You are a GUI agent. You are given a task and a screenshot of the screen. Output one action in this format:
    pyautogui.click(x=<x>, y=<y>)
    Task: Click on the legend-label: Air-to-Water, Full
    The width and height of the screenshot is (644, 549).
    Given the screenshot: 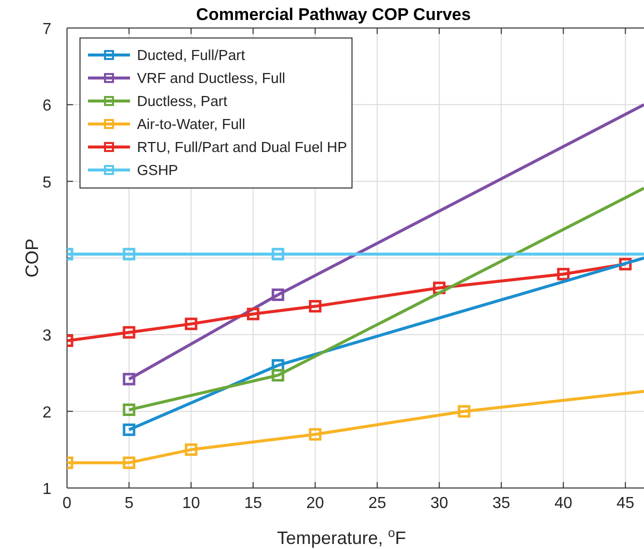 What is the action you would take?
    pyautogui.click(x=191, y=125)
    